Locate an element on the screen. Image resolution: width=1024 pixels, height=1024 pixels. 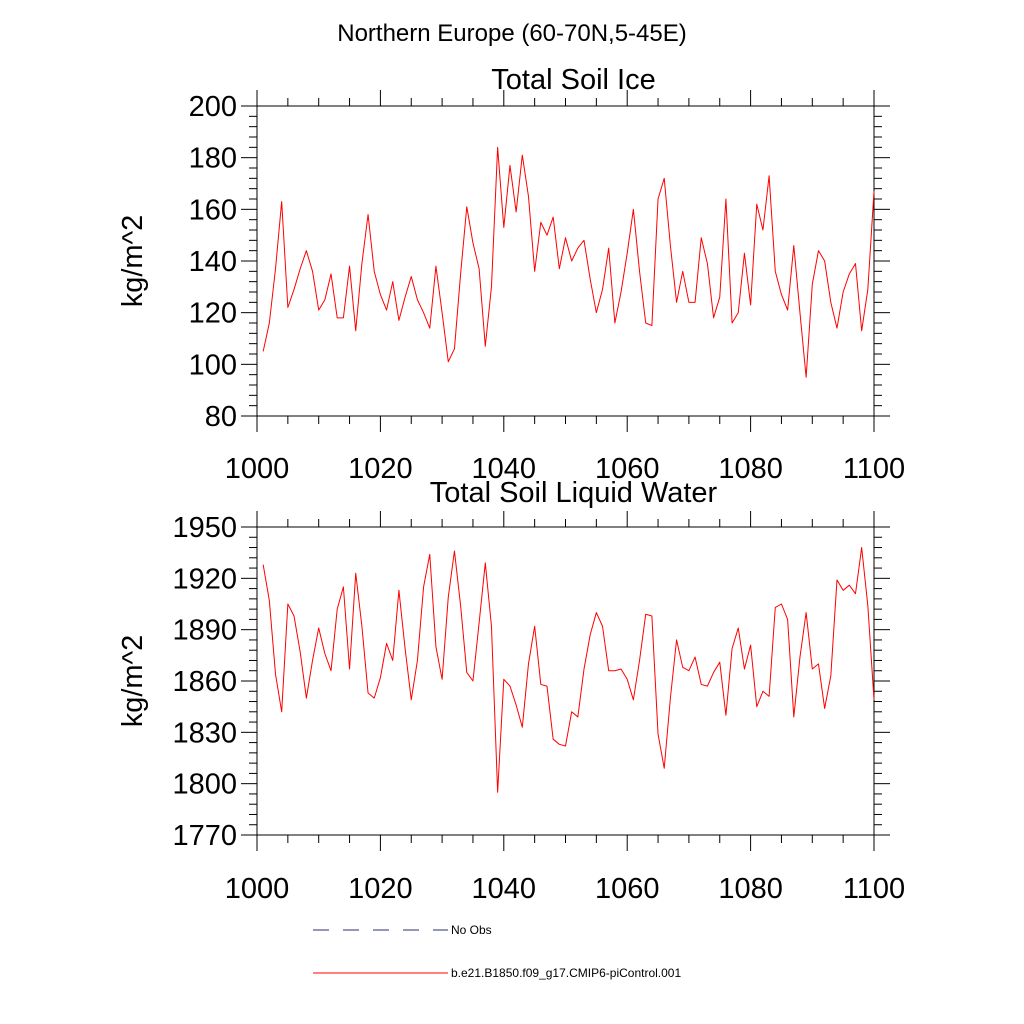
y-tick-label: 140 is located at coordinates (213, 262).